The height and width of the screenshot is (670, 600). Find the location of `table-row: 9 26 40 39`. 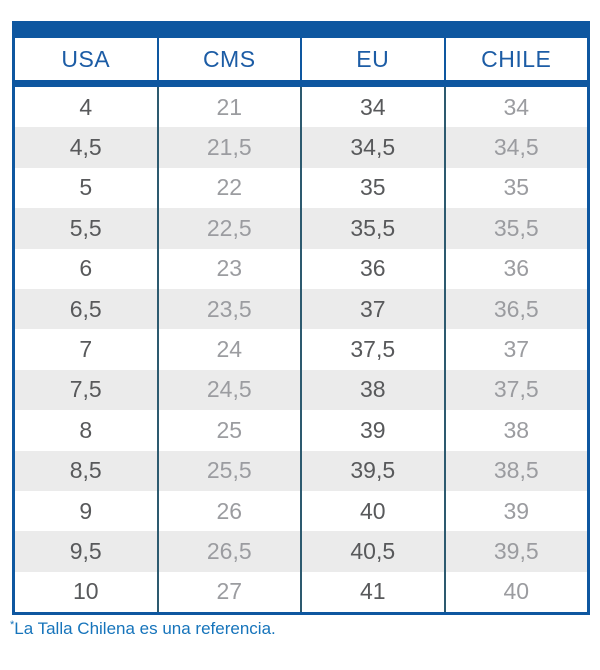

table-row: 9 26 40 39 is located at coordinates (301, 511).